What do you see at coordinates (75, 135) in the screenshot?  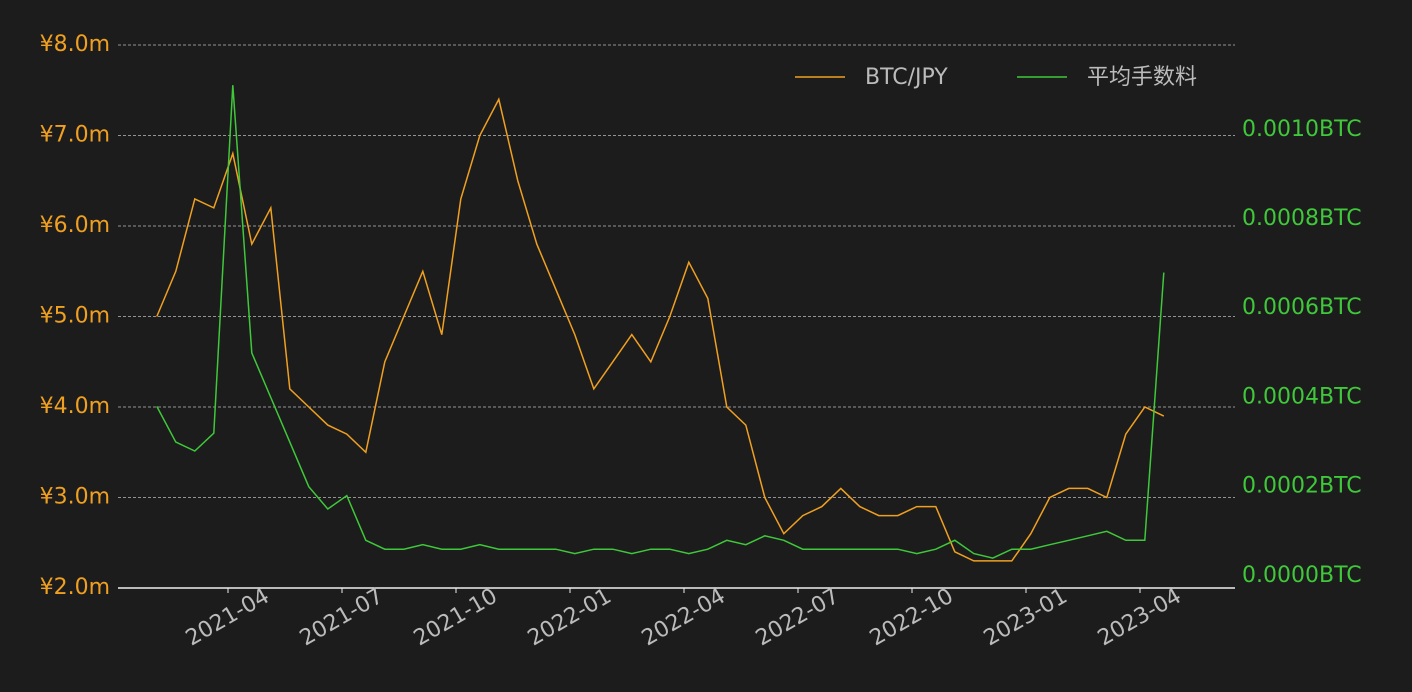 I see `y-tick-label: ¥7.0m` at bounding box center [75, 135].